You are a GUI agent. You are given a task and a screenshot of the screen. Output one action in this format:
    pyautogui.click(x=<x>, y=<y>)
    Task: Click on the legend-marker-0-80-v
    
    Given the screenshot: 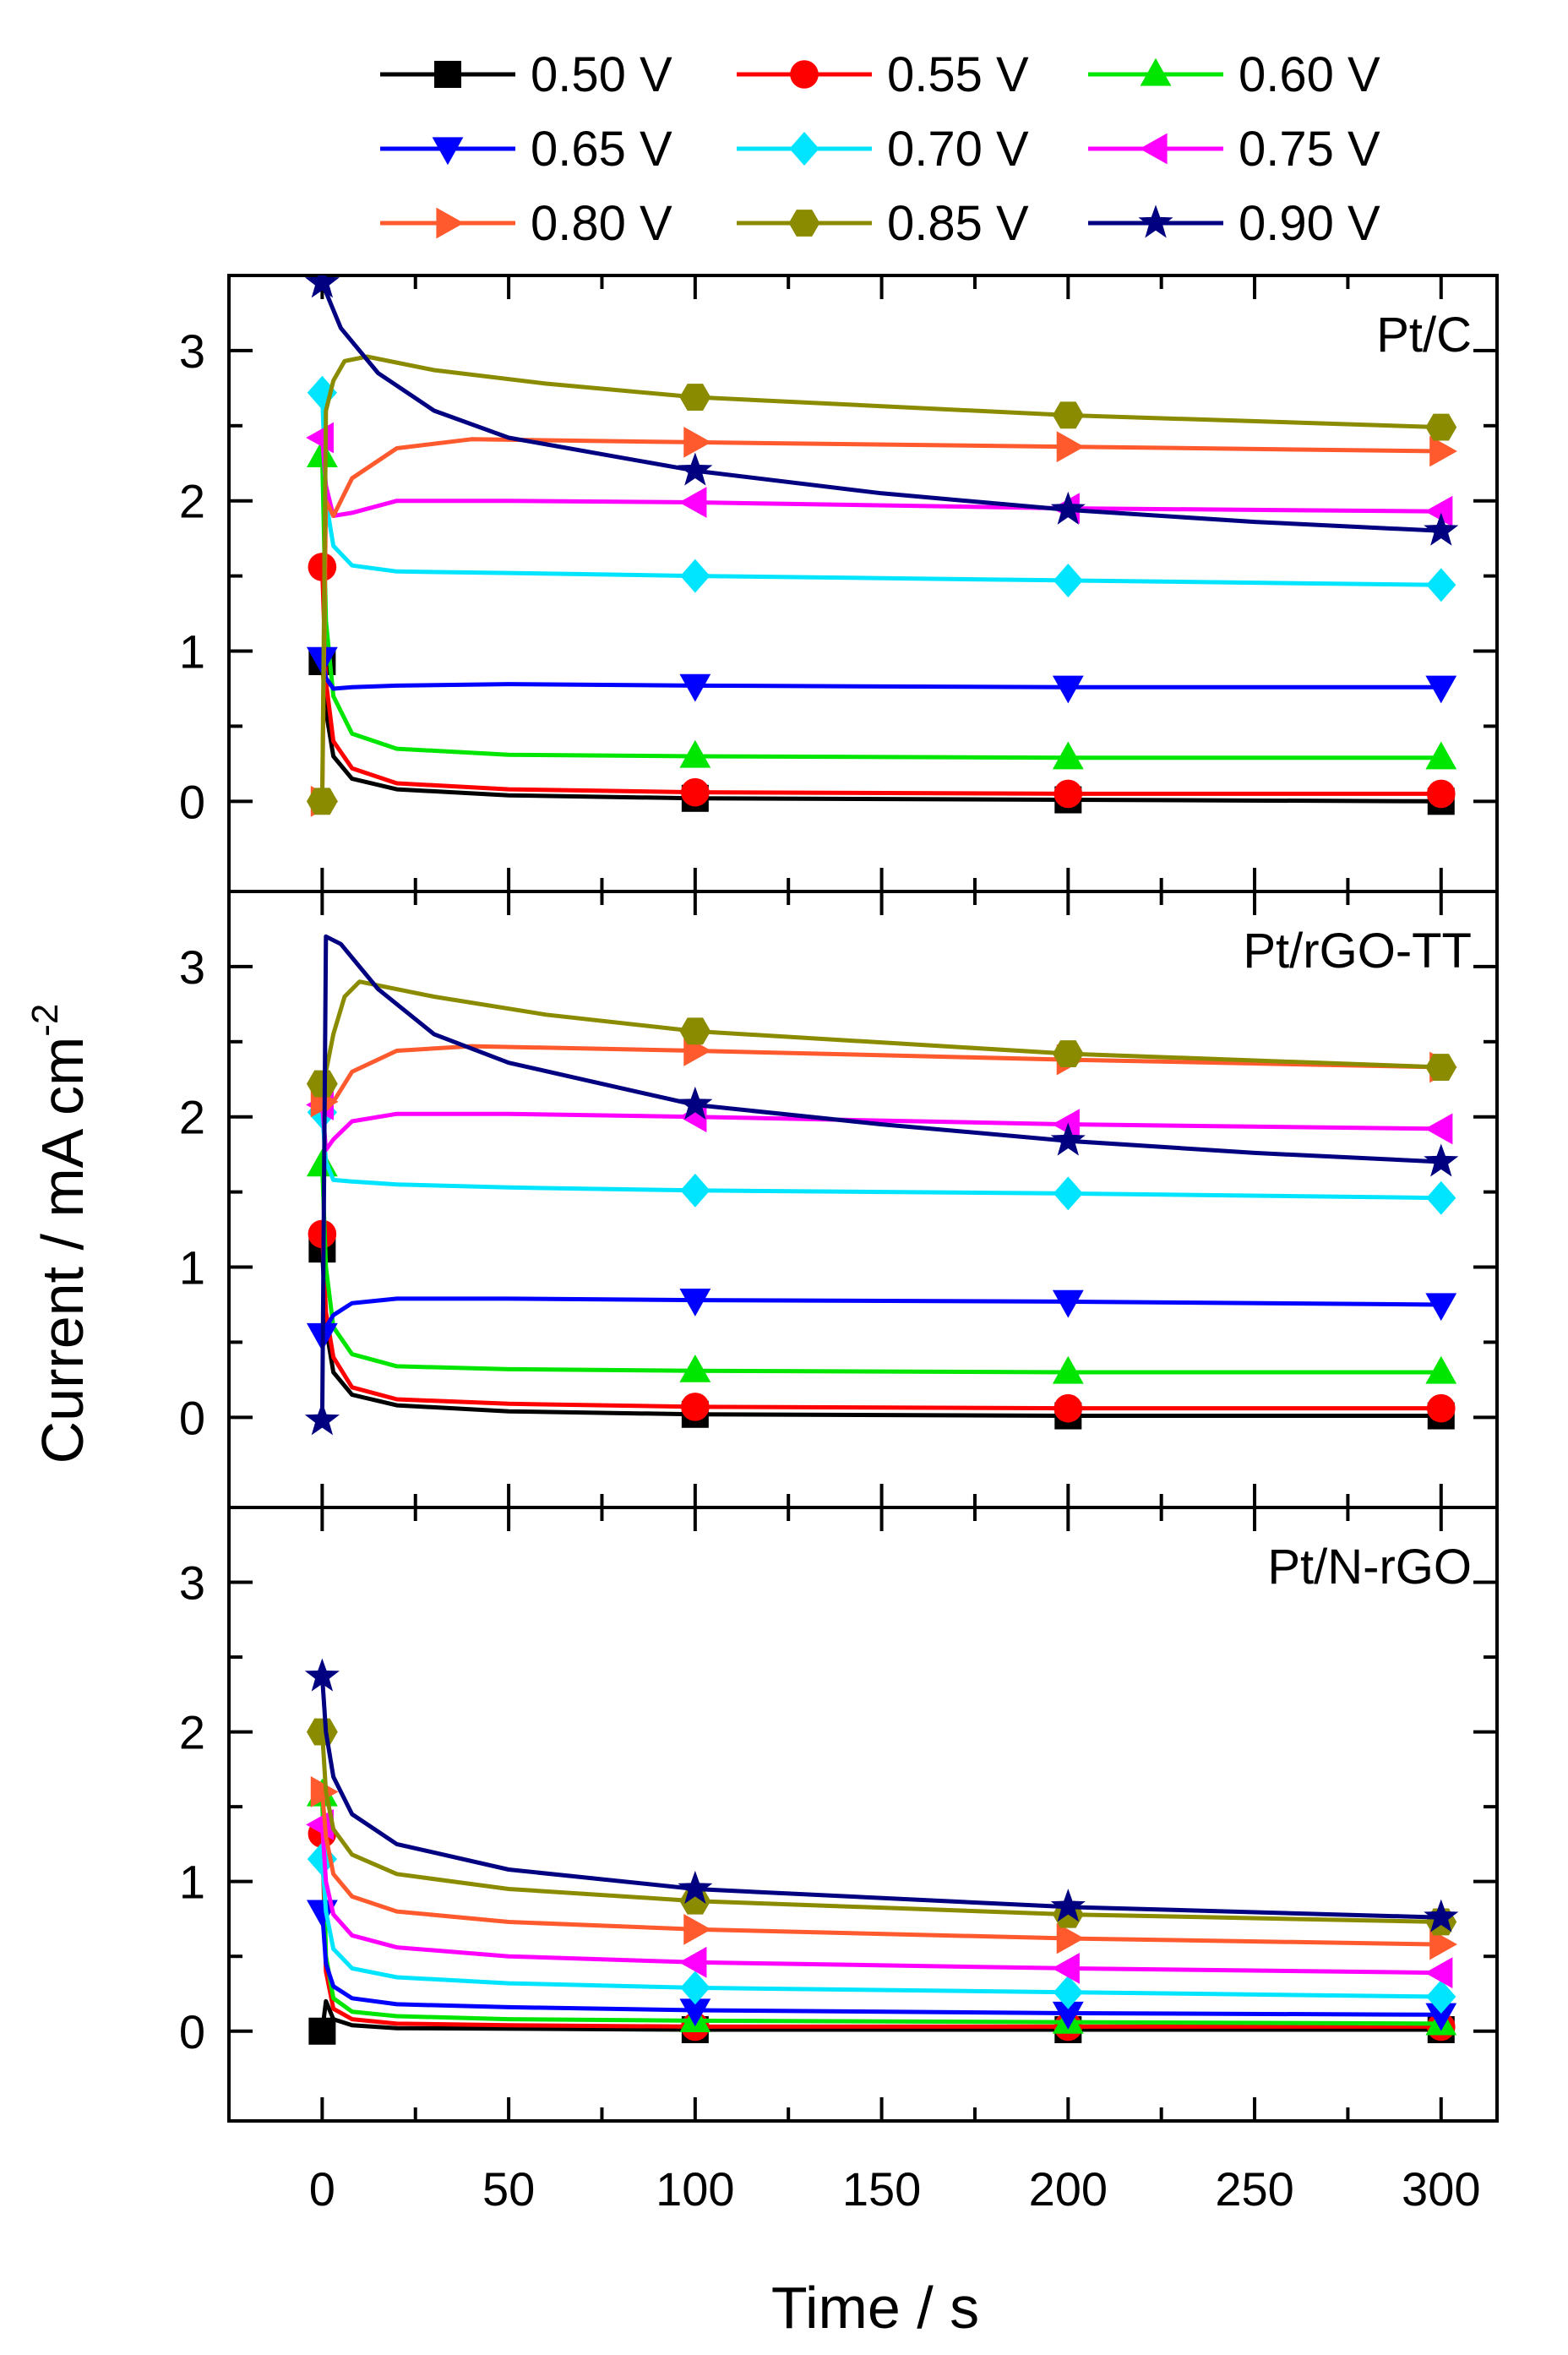 What is the action you would take?
    pyautogui.click(x=450, y=223)
    